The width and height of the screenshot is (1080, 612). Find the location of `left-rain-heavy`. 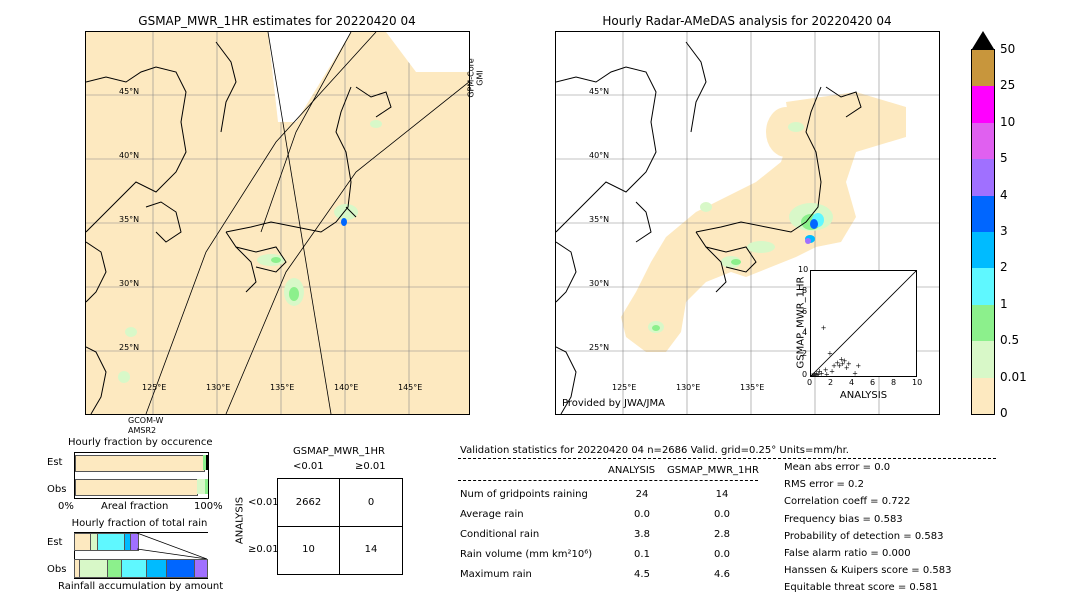

left-rain-heavy is located at coordinates (344, 222).